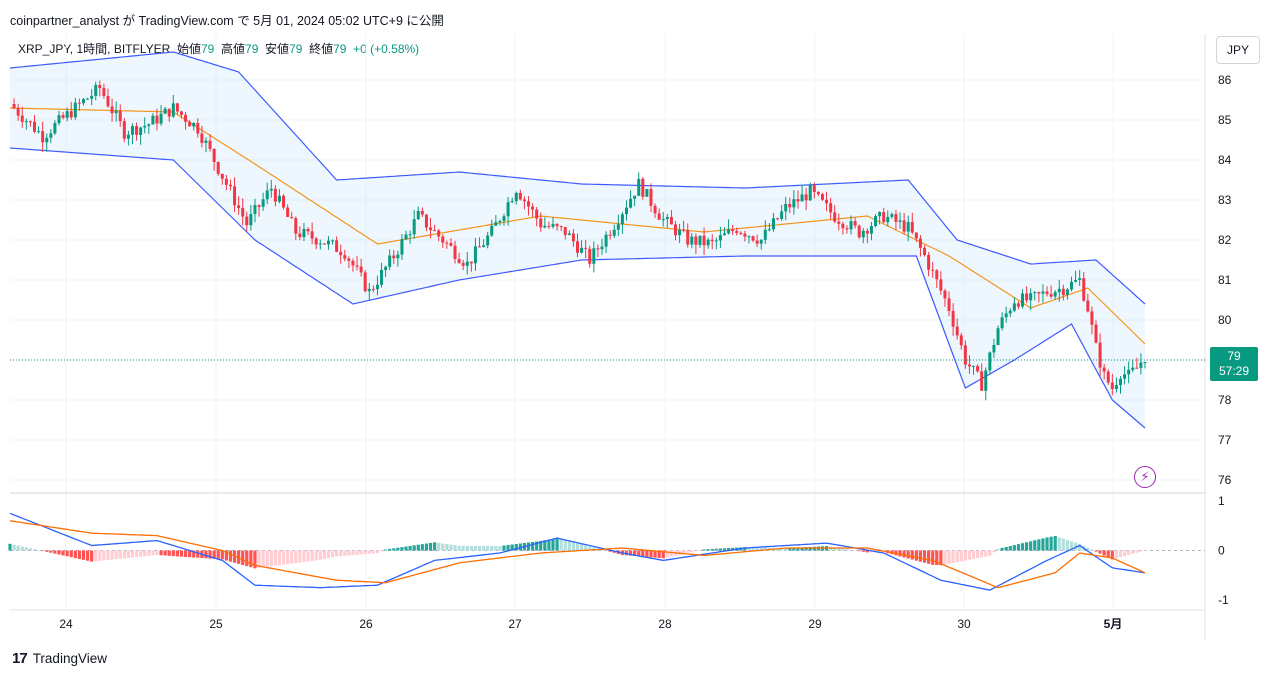 This screenshot has height=678, width=1280. Describe the element at coordinates (1225, 160) in the screenshot. I see `price-tick-label: 84` at that location.